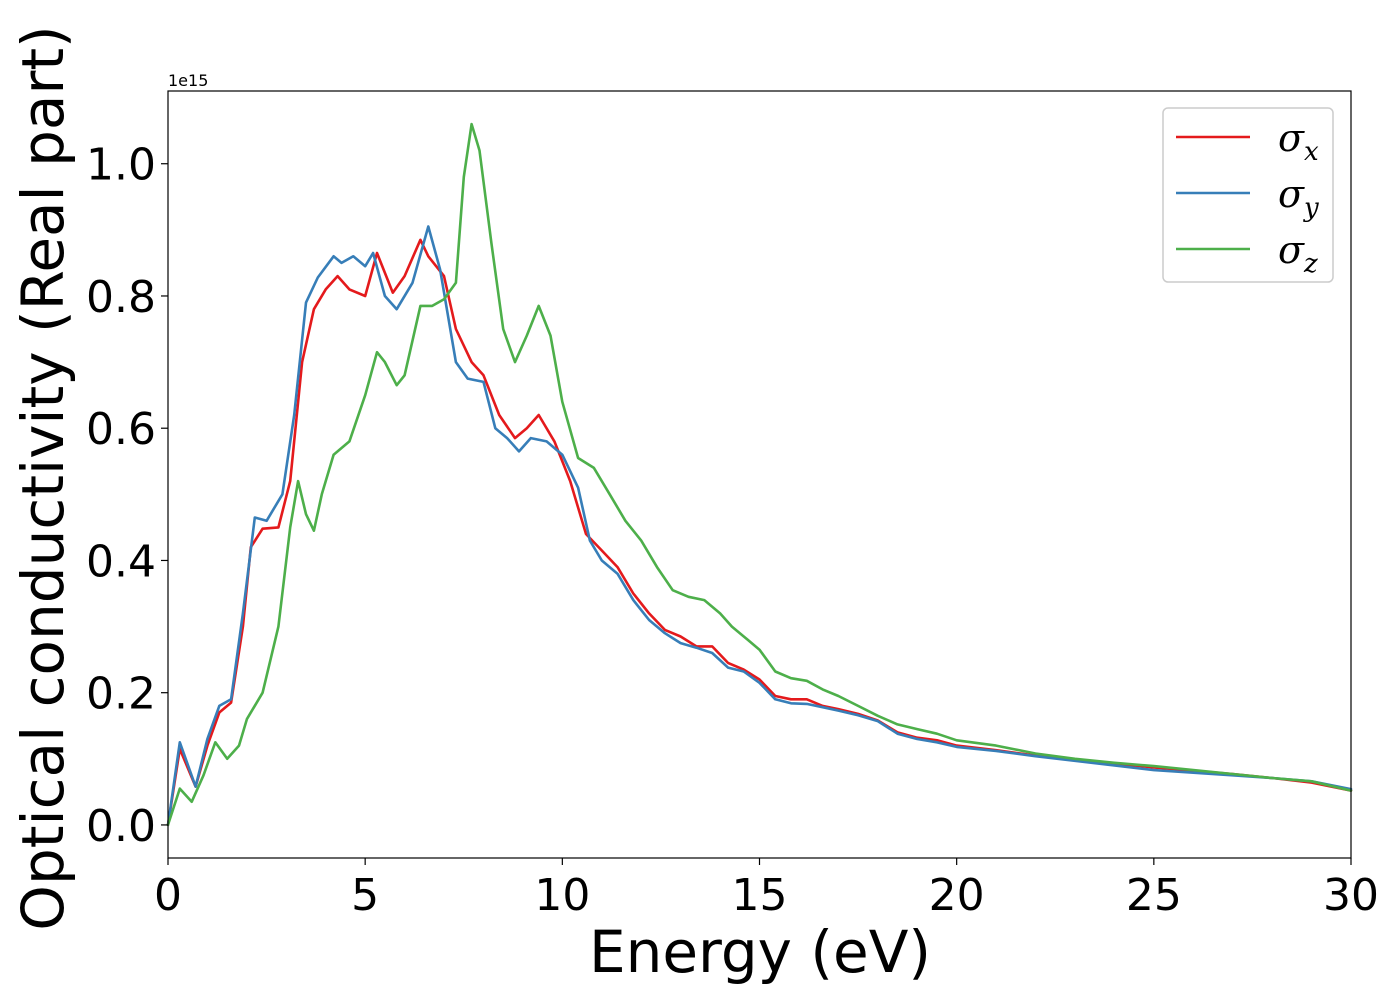 The image size is (1400, 1000). What do you see at coordinates (121, 165) in the screenshot?
I see `y-tick-label: 1.0` at bounding box center [121, 165].